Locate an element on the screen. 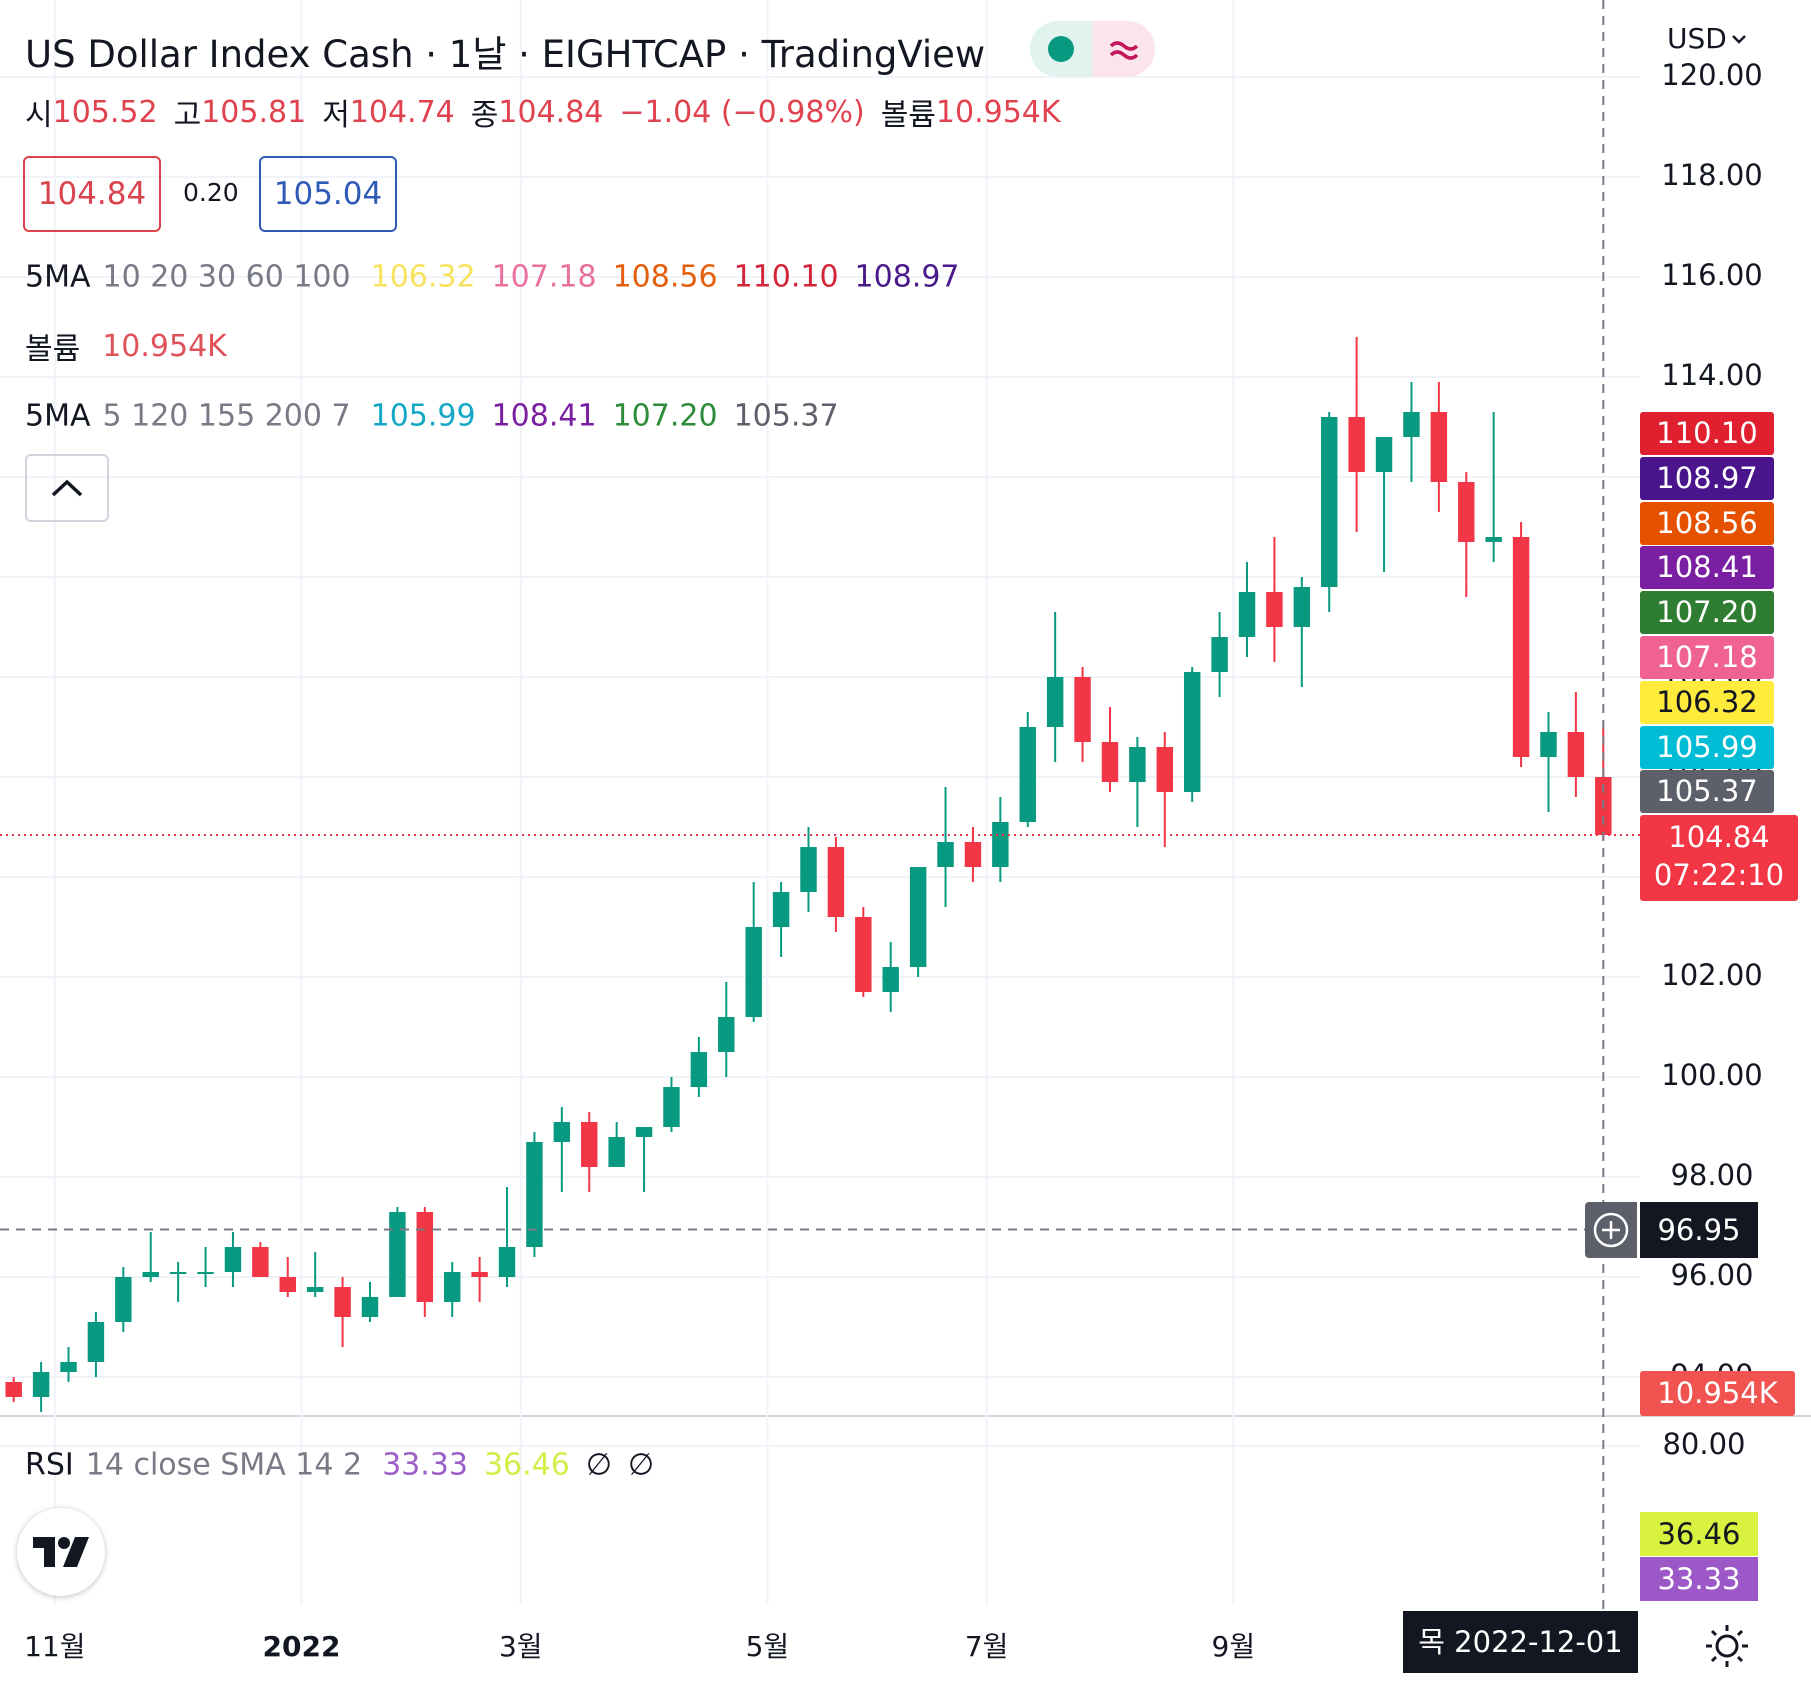  price-badge: 108.56 is located at coordinates (1707, 523).